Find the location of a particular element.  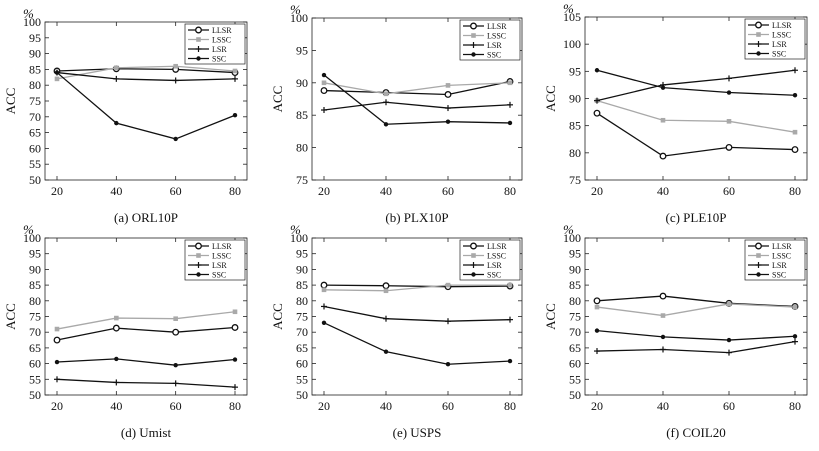

legend-marker-lssc is located at coordinates (473, 255).